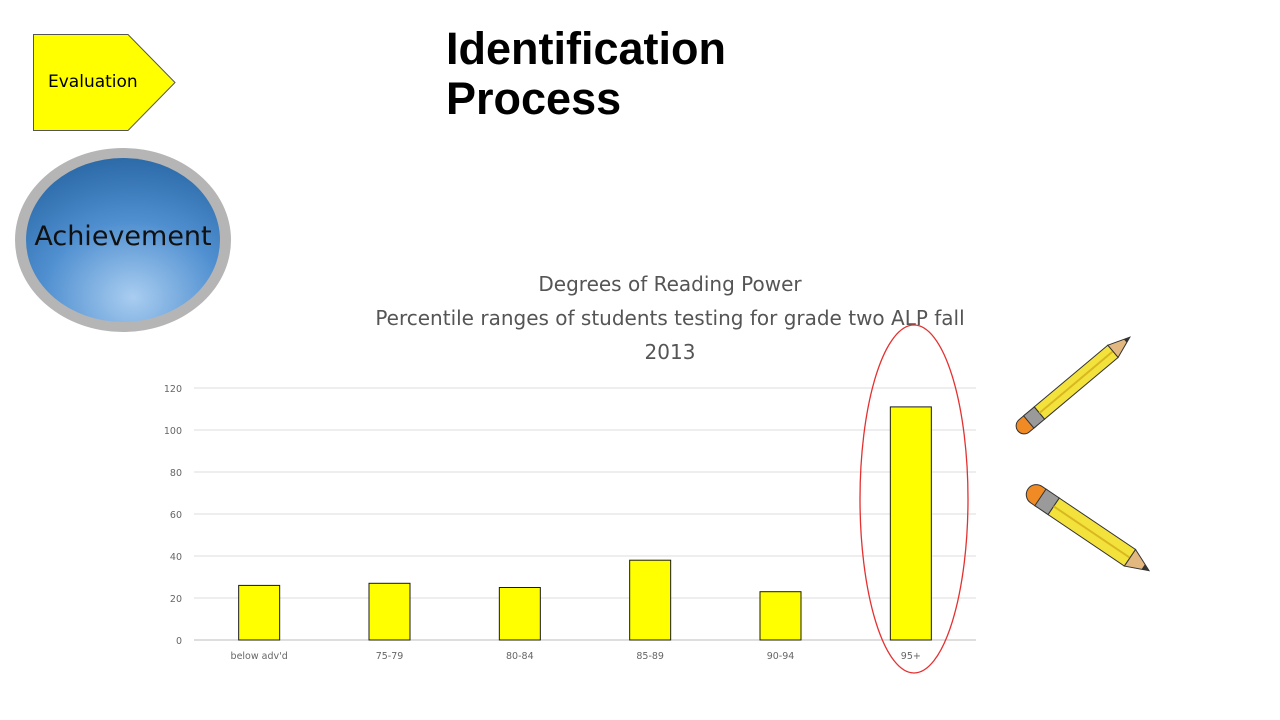  What do you see at coordinates (1083, 454) in the screenshot?
I see `pencils-illustration` at bounding box center [1083, 454].